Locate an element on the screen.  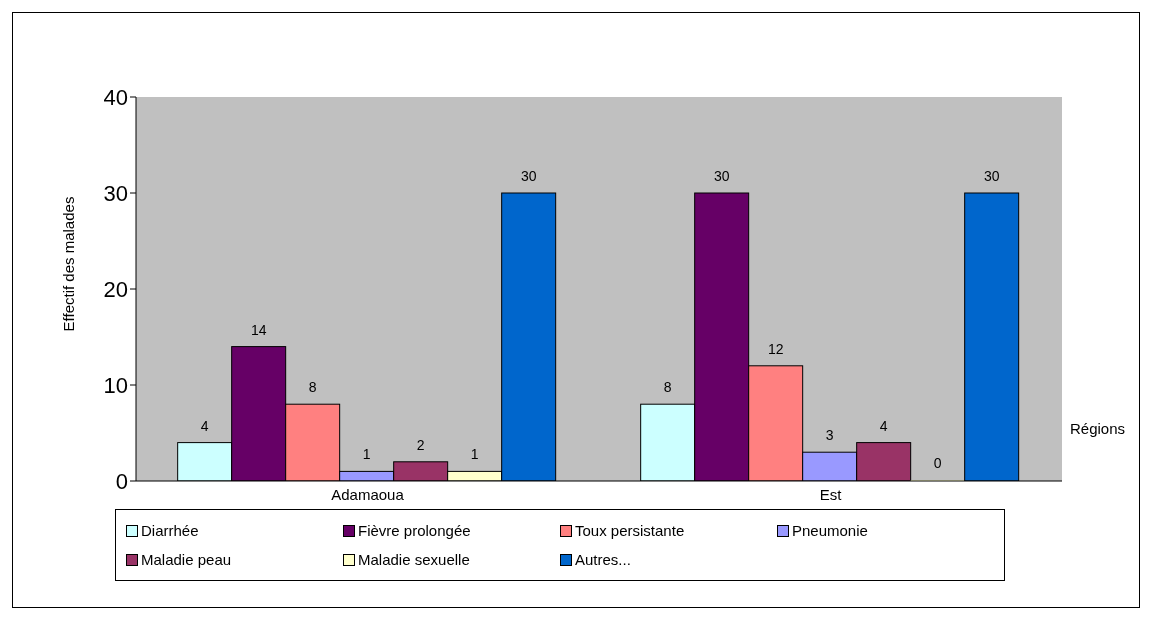
y-tick-label: 40 is located at coordinates (115, 97).